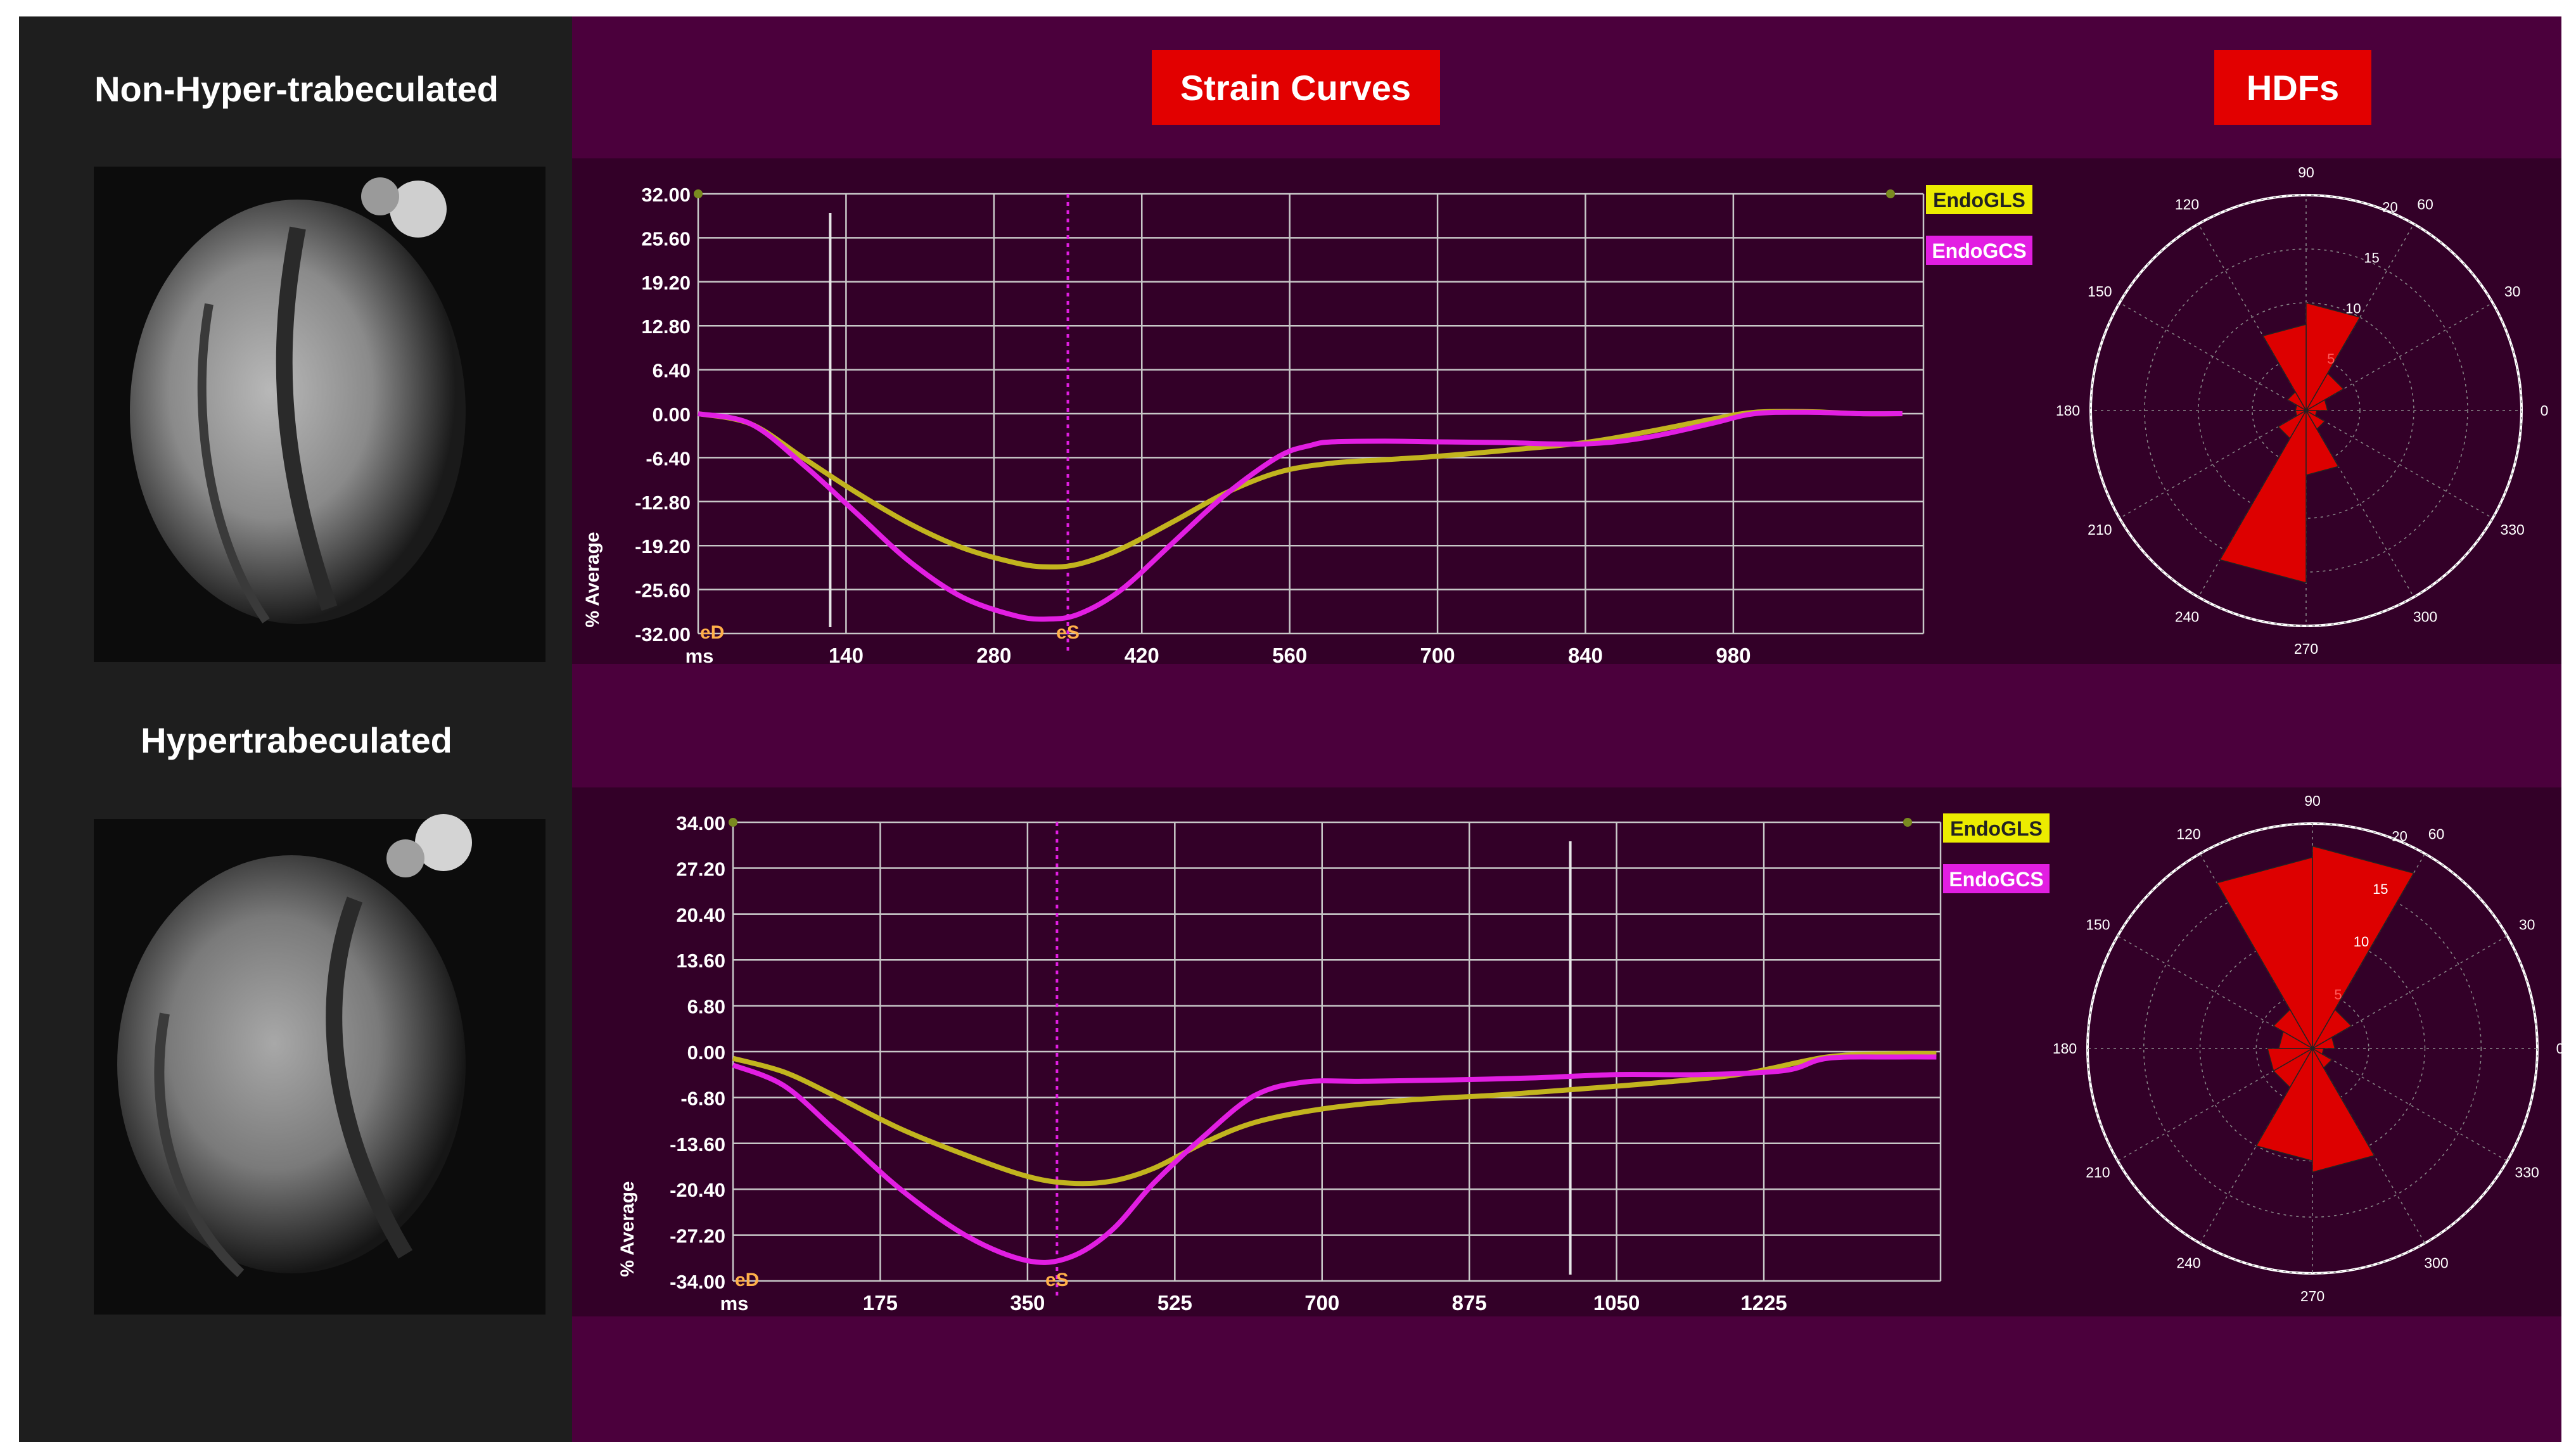 This screenshot has width=2576, height=1452. I want to click on y-tick-label: -25.60, so click(663, 591).